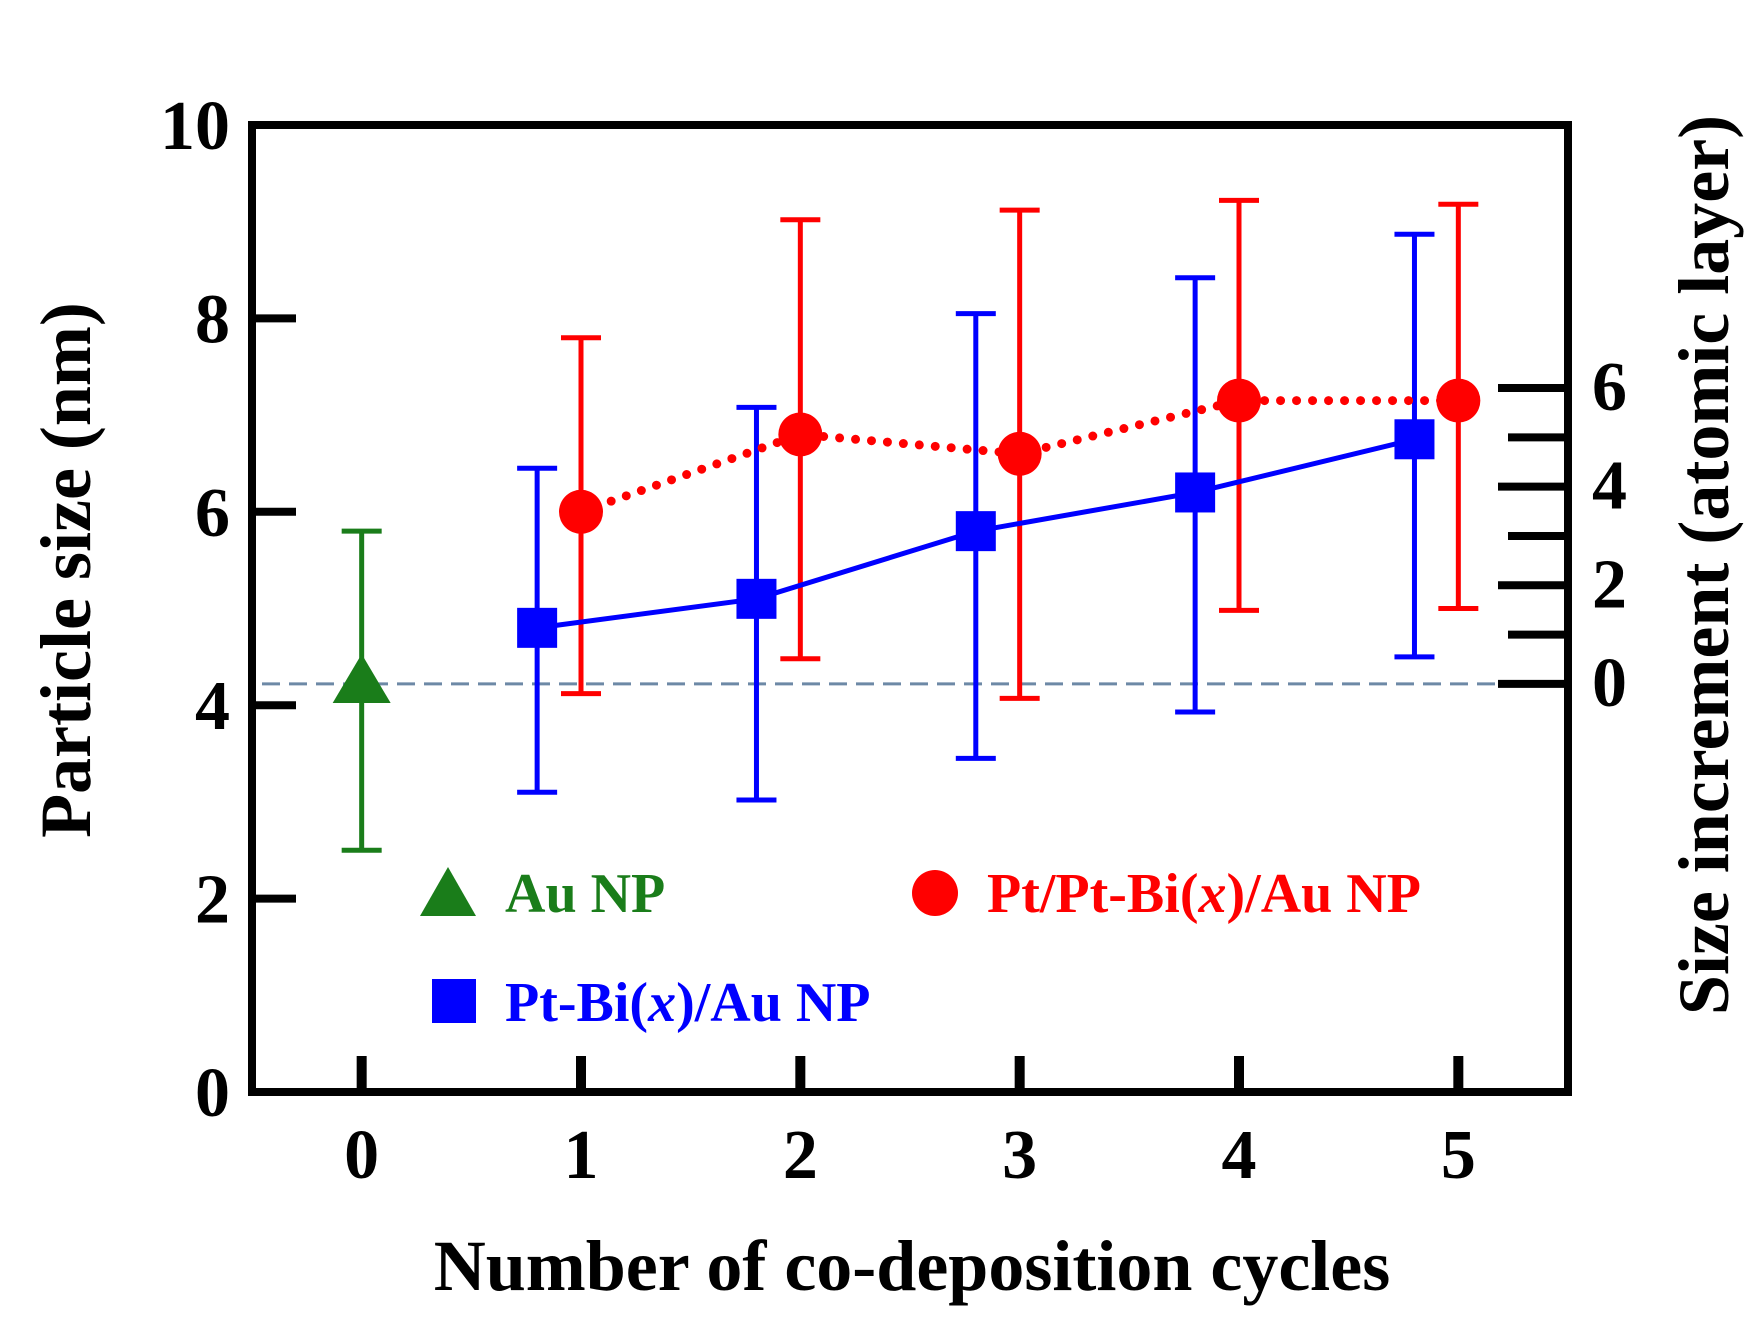 This screenshot has height=1326, width=1761. What do you see at coordinates (1458, 1155) in the screenshot?
I see `x-tick-label-5: 5` at bounding box center [1458, 1155].